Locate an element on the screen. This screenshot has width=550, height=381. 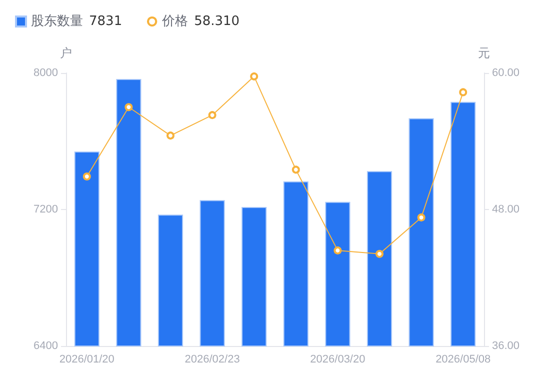
text: 58.310 is located at coordinates (217, 21).